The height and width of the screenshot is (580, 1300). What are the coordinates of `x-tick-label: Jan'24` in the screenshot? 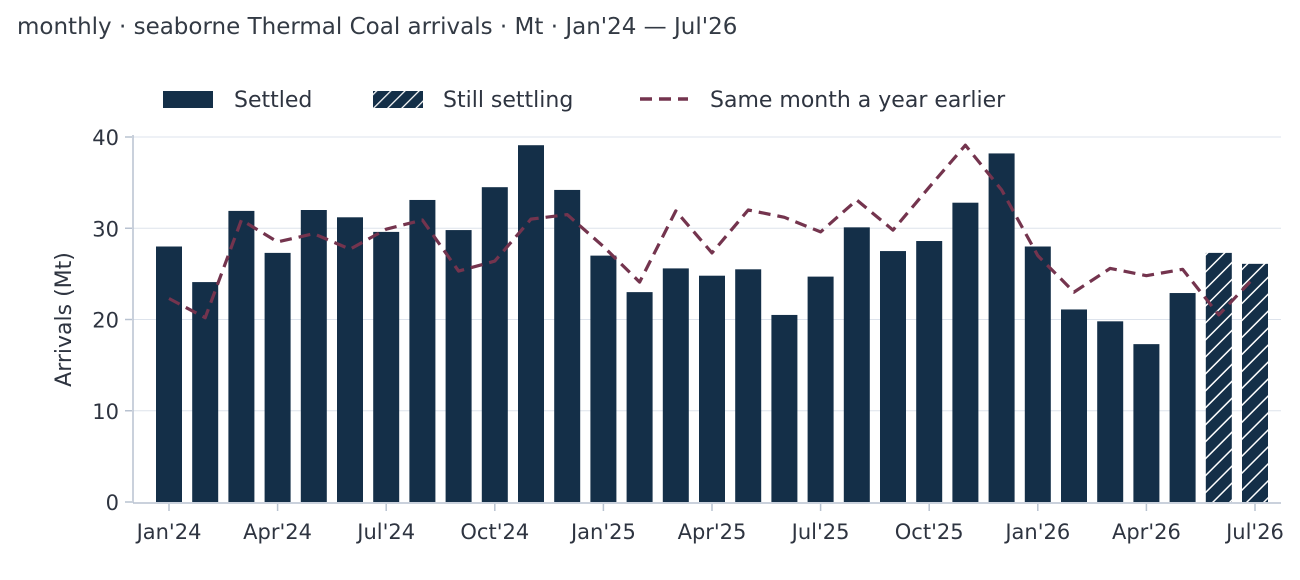 It's located at (168, 532).